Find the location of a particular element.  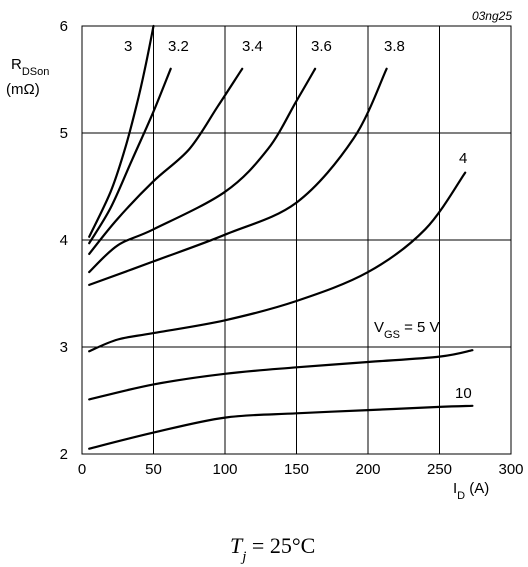

curve-label-3.2: 3.2 is located at coordinates (178, 46).